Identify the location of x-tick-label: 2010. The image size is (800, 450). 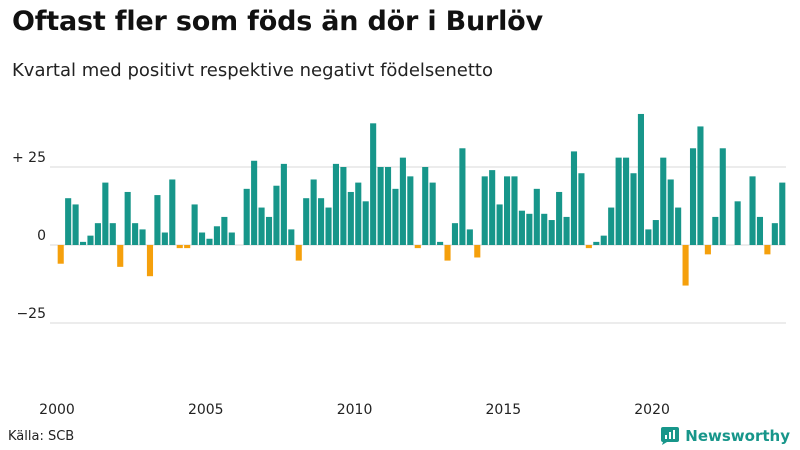
(355, 410).